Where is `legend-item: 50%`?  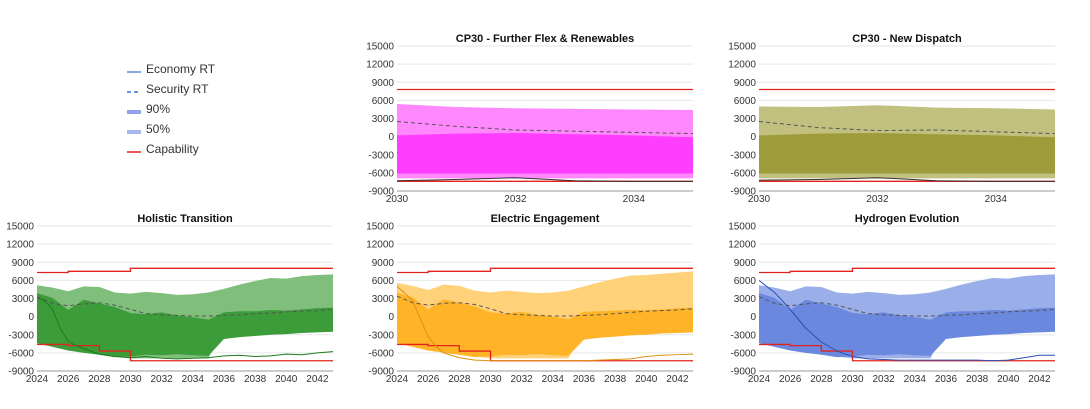
legend-item: 50% is located at coordinates (196, 130).